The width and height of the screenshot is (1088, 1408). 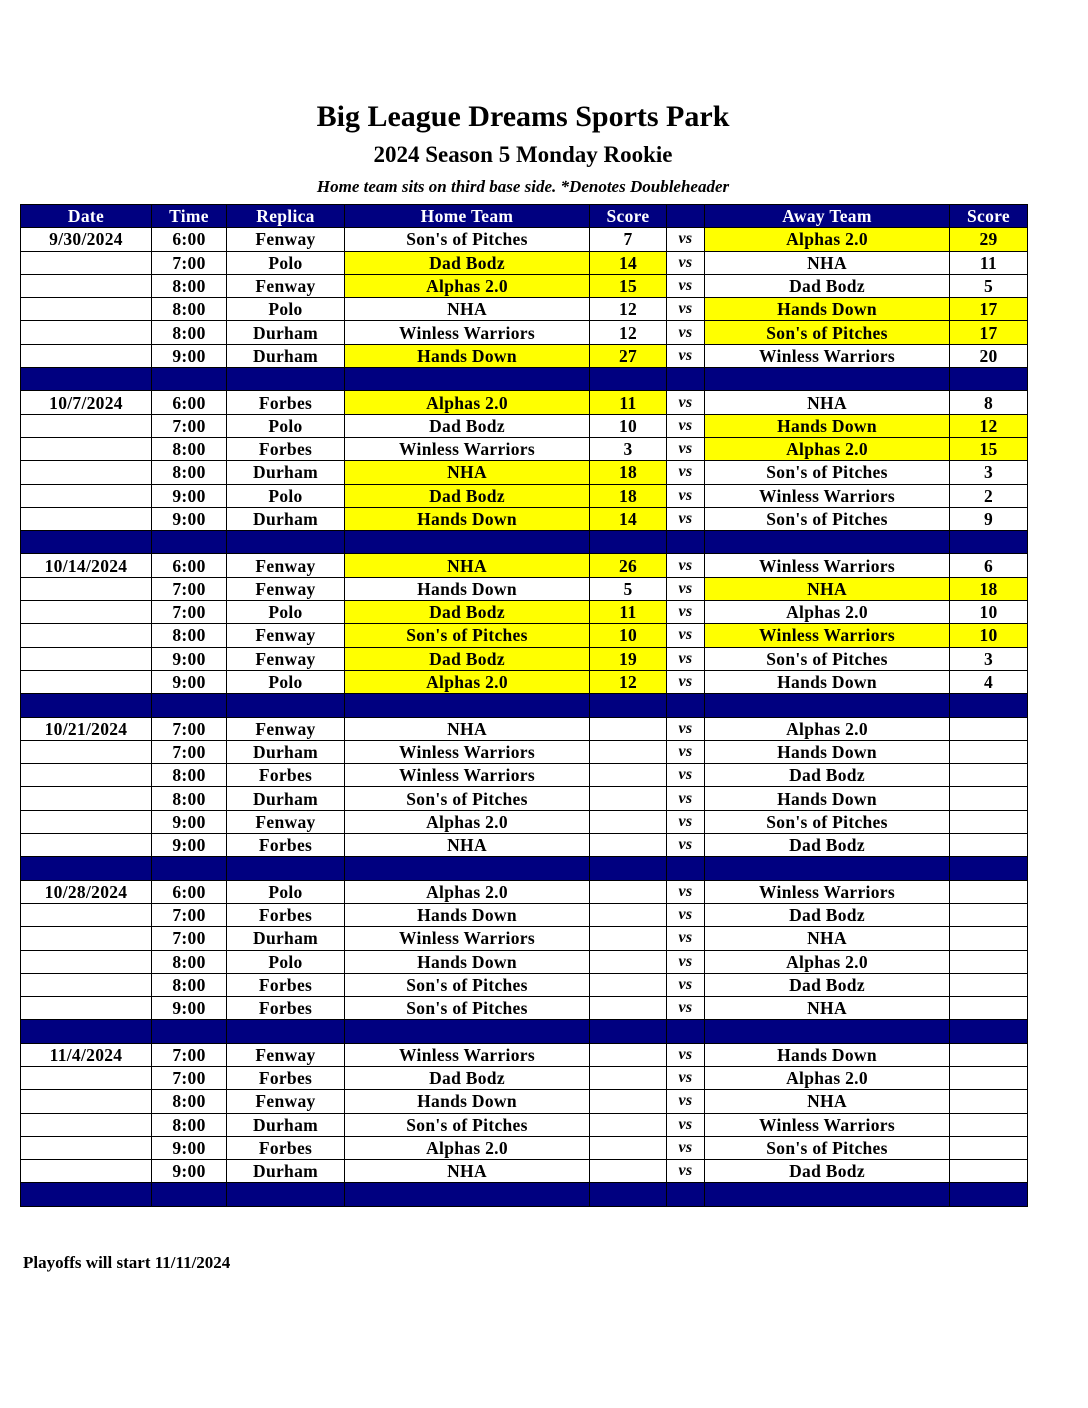 I want to click on home-score-cell: 10, so click(x=628, y=425).